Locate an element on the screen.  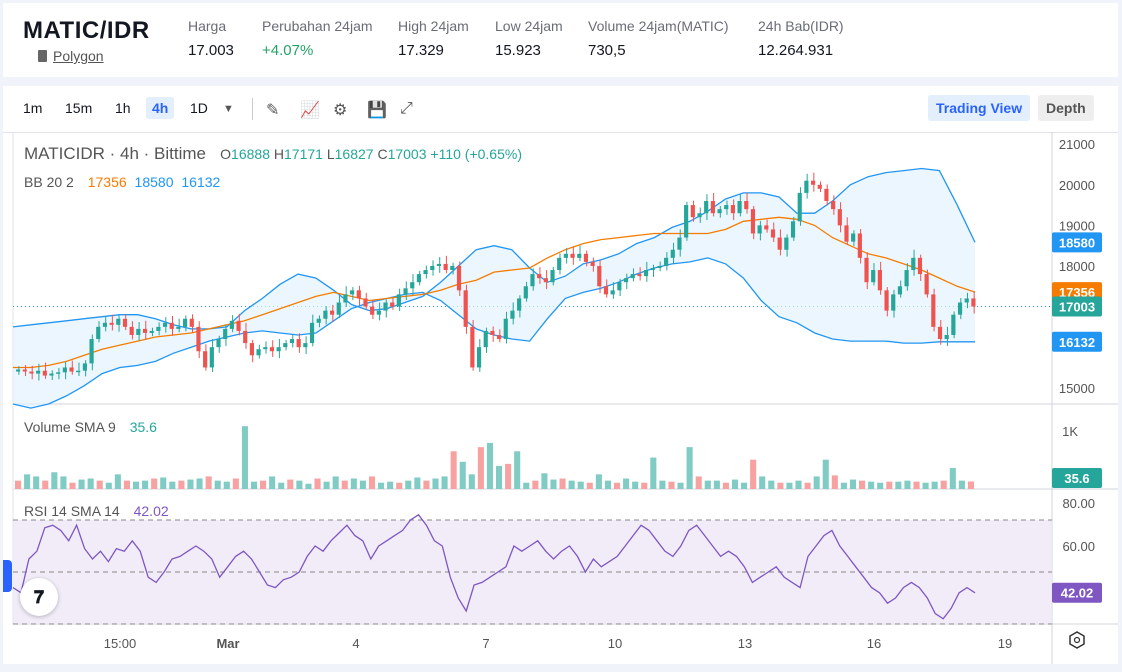
stat-label: Harga is located at coordinates (207, 26).